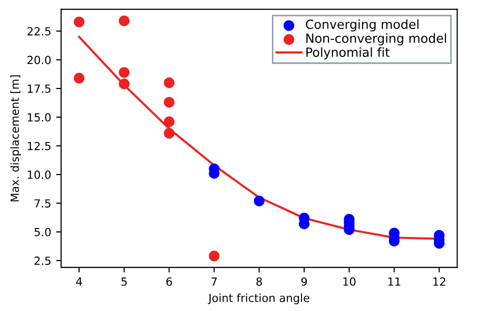  Describe the element at coordinates (259, 298) in the screenshot. I see `x-axis-title: Joint friction angle` at that location.